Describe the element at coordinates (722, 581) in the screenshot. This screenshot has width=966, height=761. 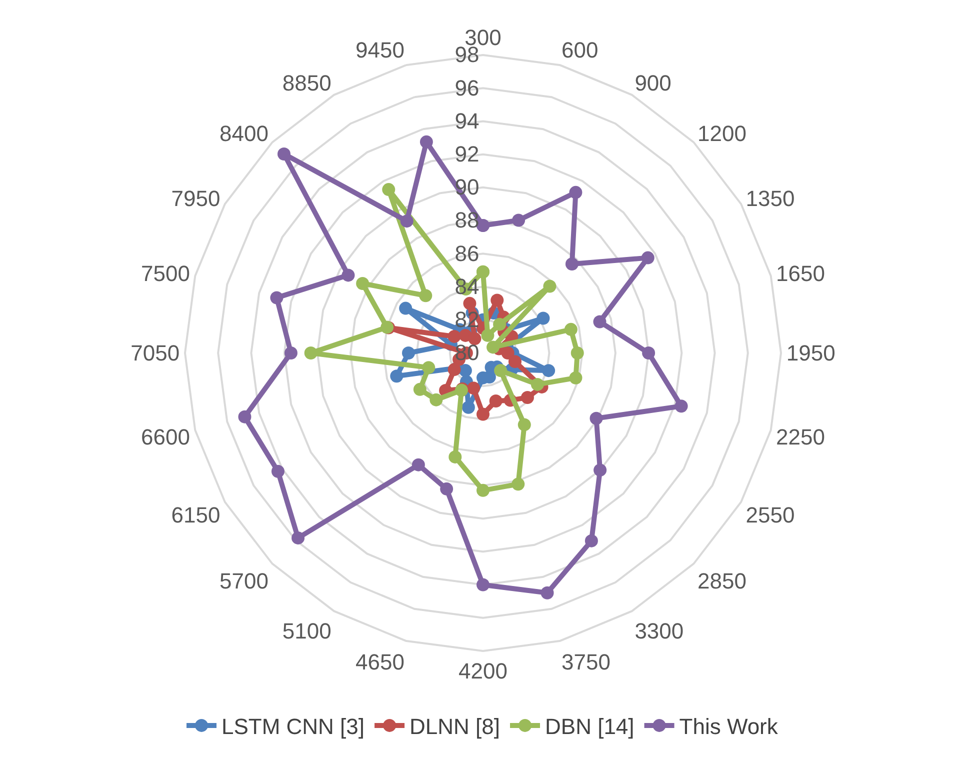
I see `spoke-label: 2850` at that location.